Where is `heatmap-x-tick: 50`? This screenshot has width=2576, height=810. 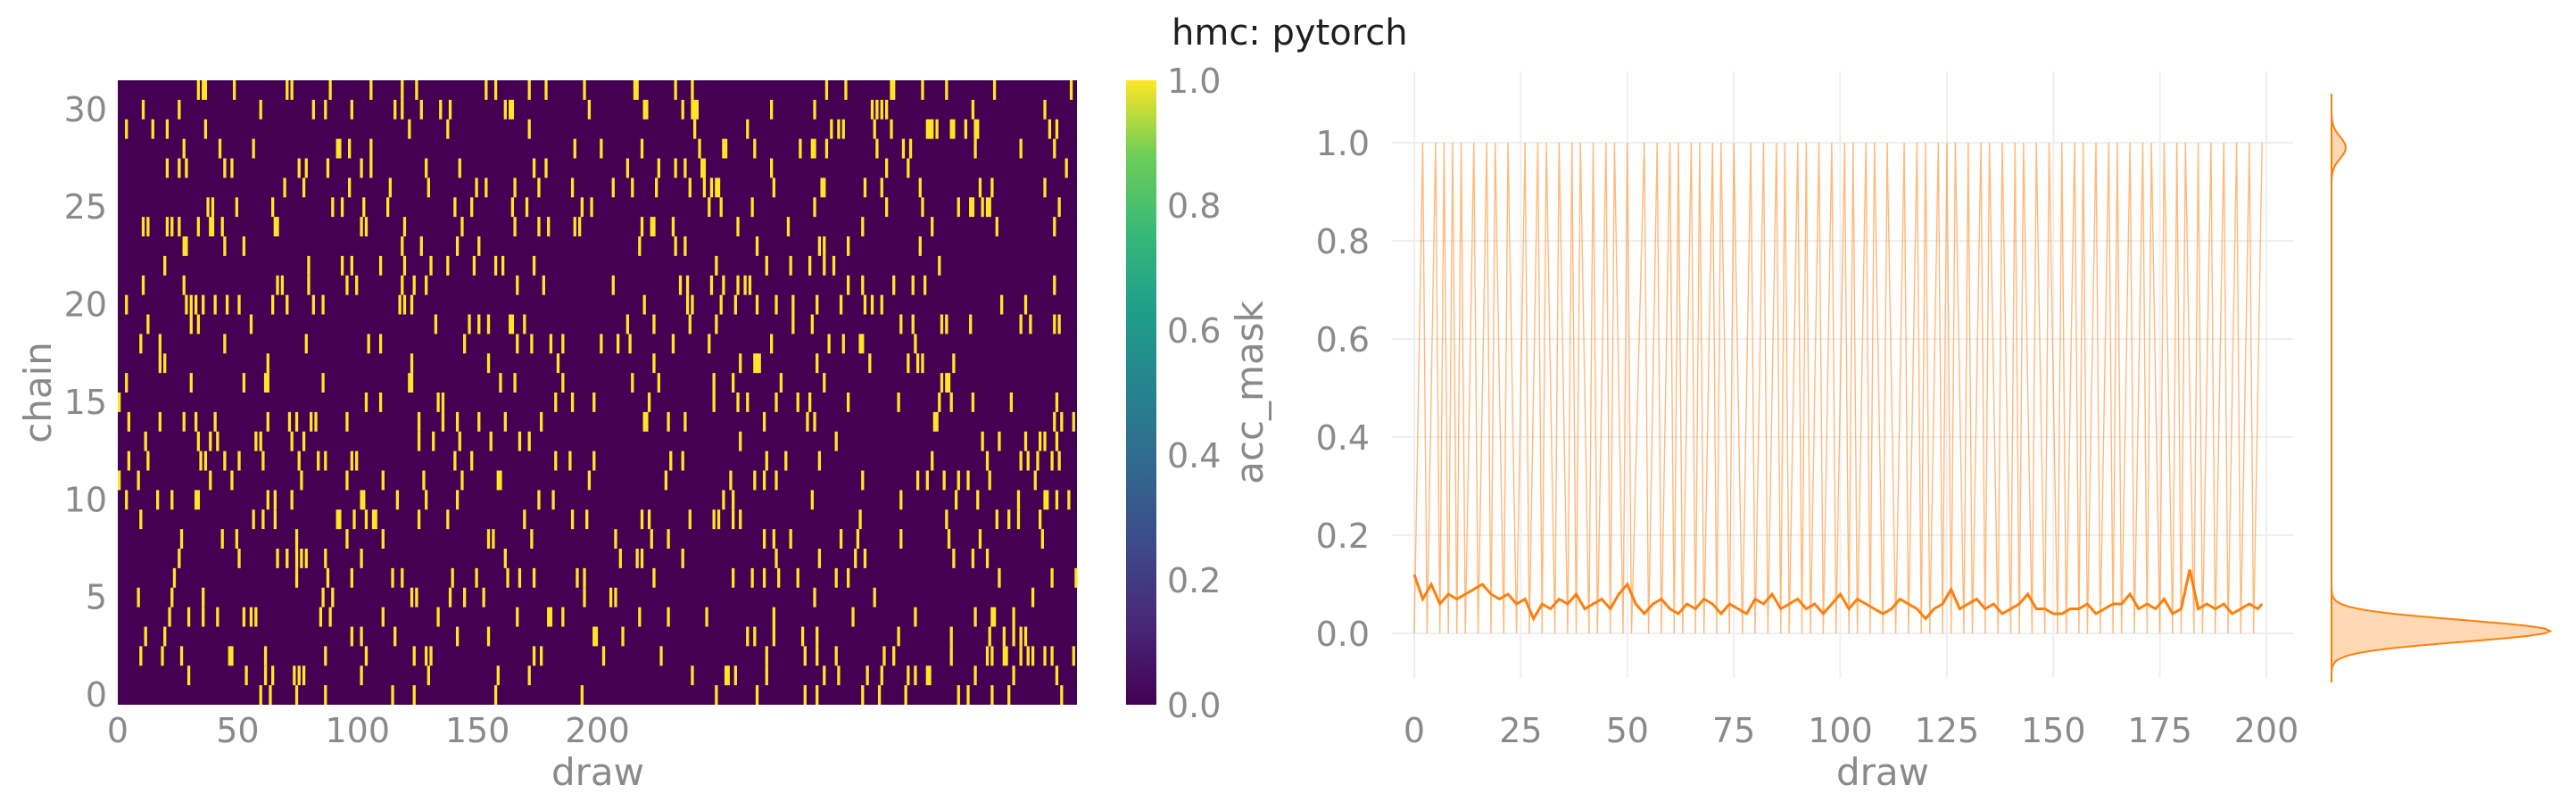
heatmap-x-tick: 50 is located at coordinates (237, 730).